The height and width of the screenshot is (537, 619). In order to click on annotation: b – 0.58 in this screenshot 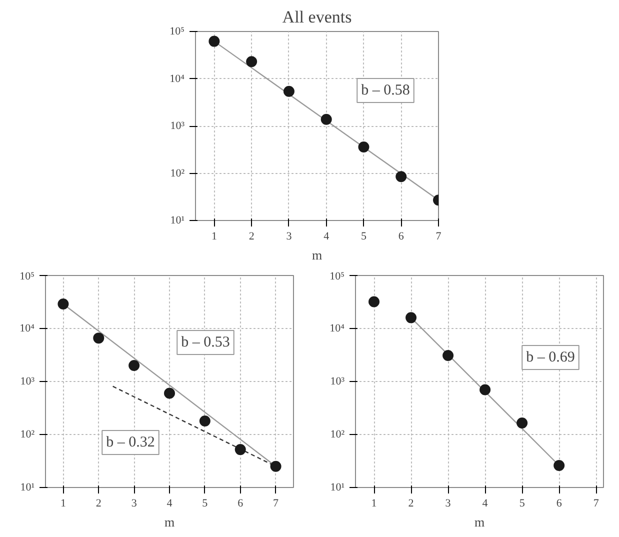, I will do `click(385, 90)`.